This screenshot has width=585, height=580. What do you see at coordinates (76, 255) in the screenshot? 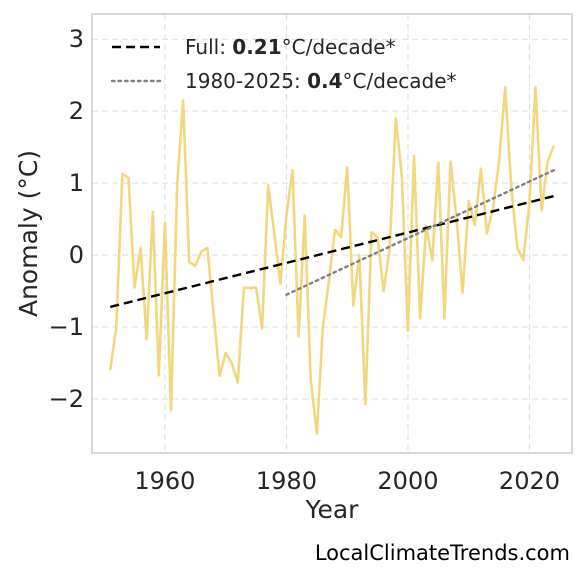
I see `y-tick-label: 0` at bounding box center [76, 255].